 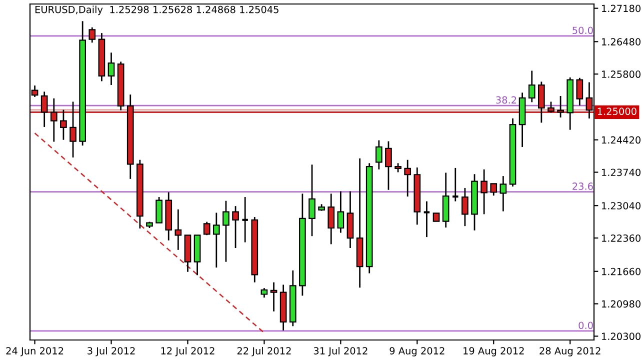 What do you see at coordinates (494, 351) in the screenshot?
I see `x-tick-label: 19 Aug 2012` at bounding box center [494, 351].